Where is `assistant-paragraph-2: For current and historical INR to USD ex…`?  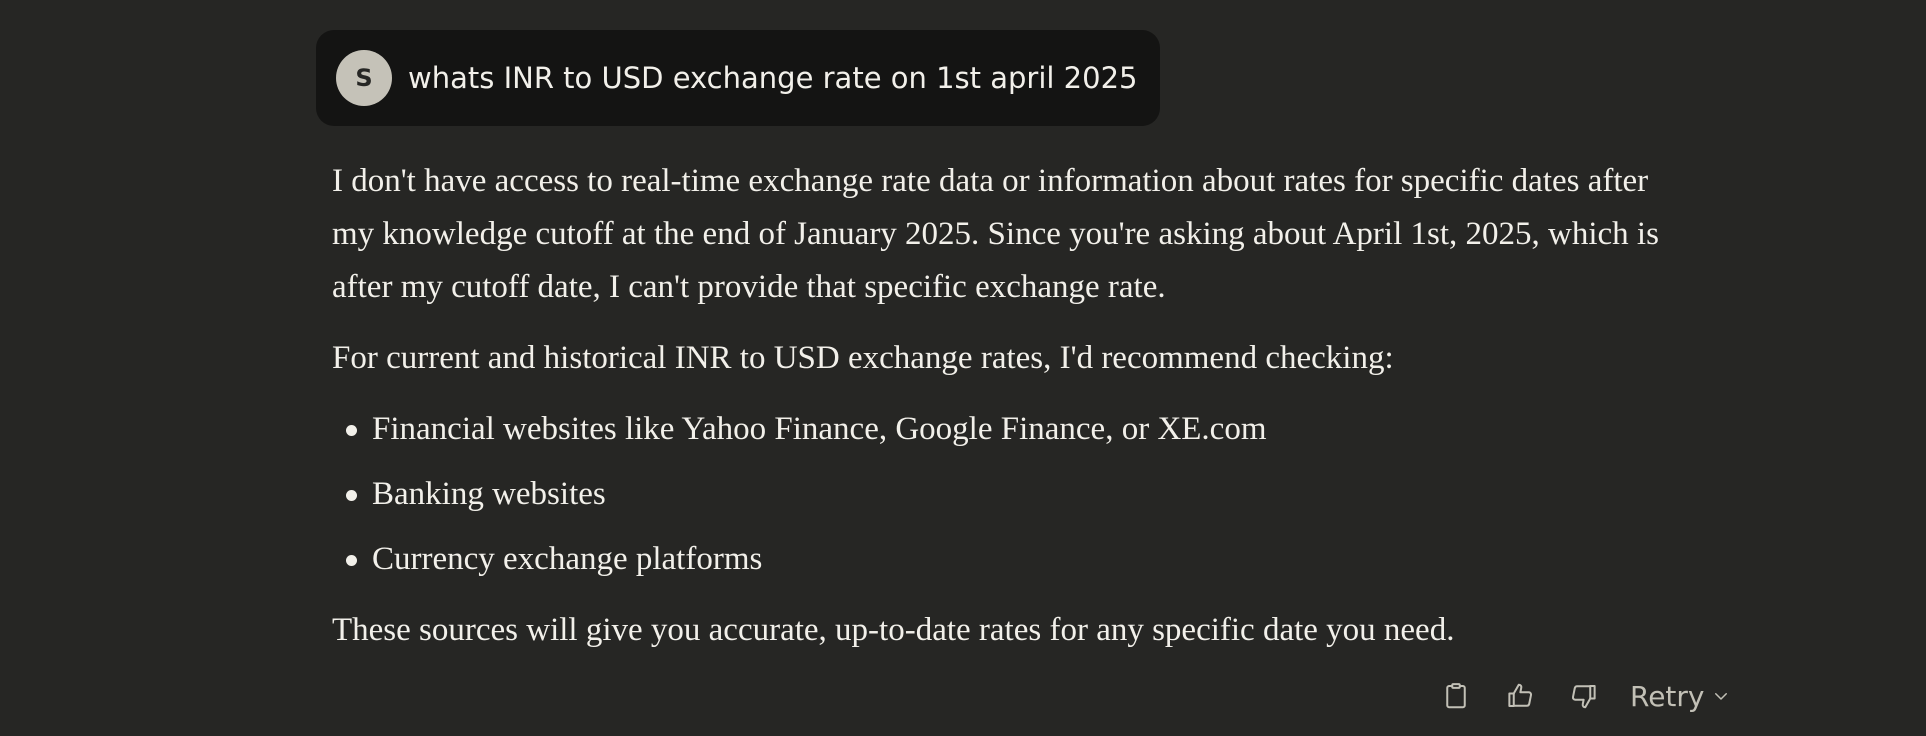
assistant-paragraph-2: For current and historical INR to USD ex… is located at coordinates (863, 358).